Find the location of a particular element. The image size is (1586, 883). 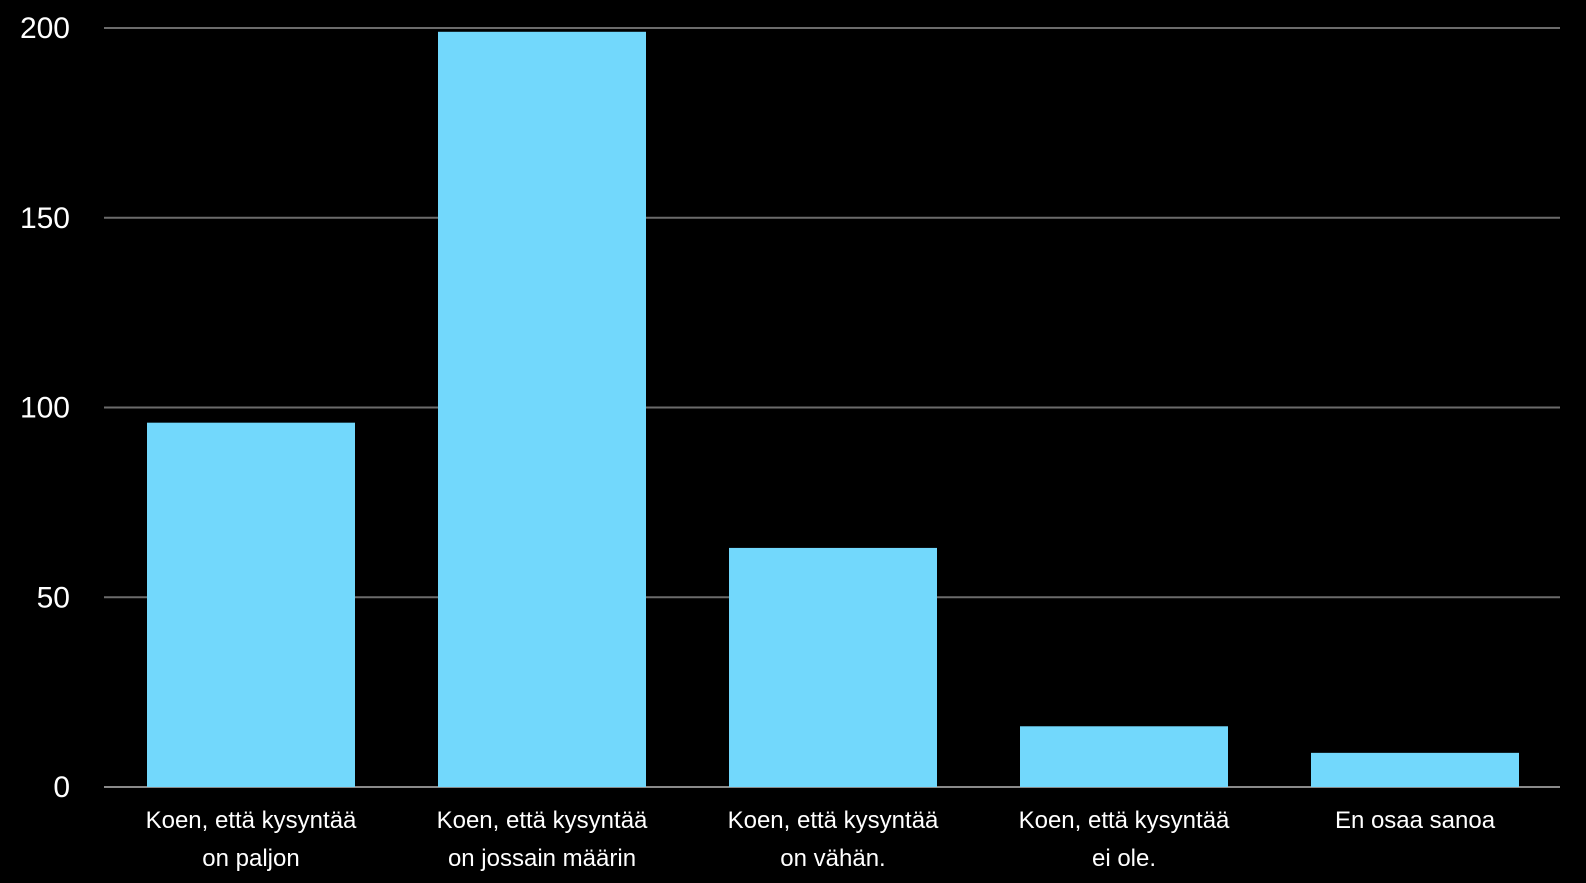

x-category-label-line: on jossain määrin is located at coordinates (542, 858).